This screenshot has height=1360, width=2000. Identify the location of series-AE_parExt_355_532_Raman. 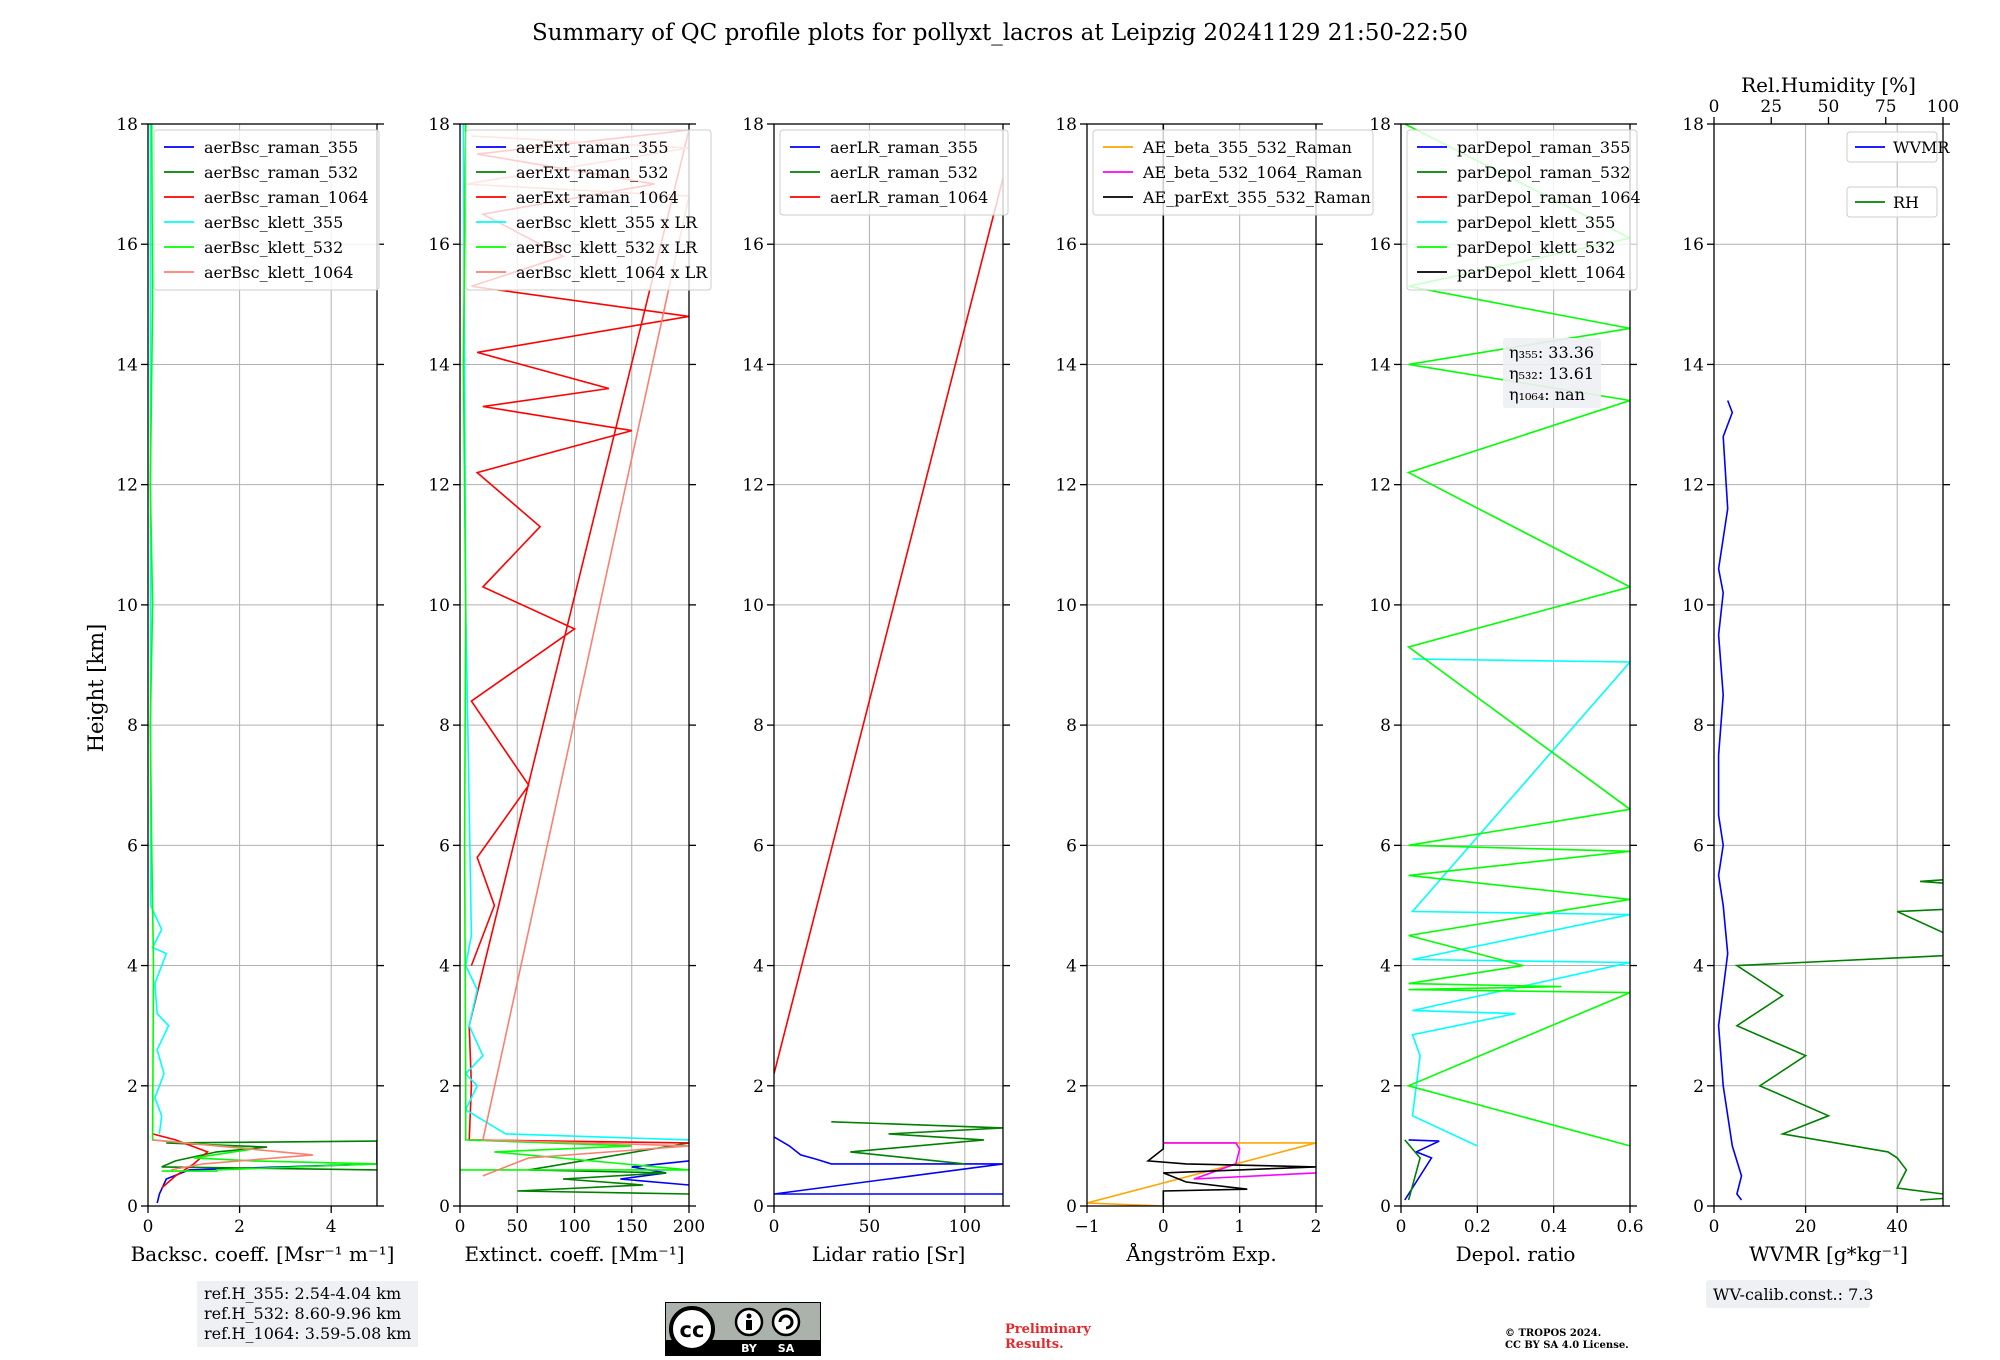
(1231, 665).